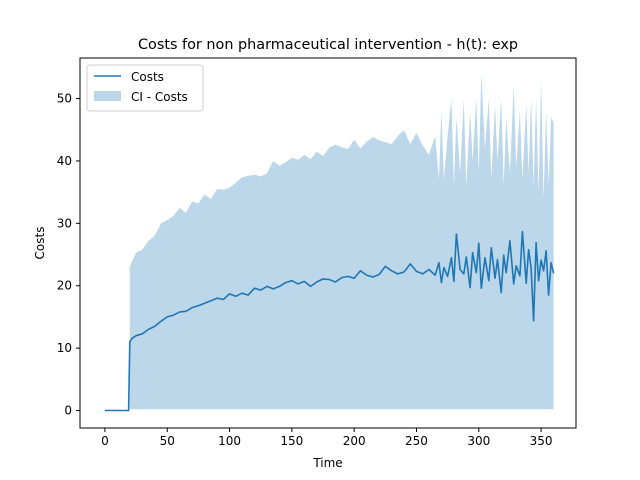 The height and width of the screenshot is (480, 640). I want to click on y-axis-label: Costs, so click(40, 243).